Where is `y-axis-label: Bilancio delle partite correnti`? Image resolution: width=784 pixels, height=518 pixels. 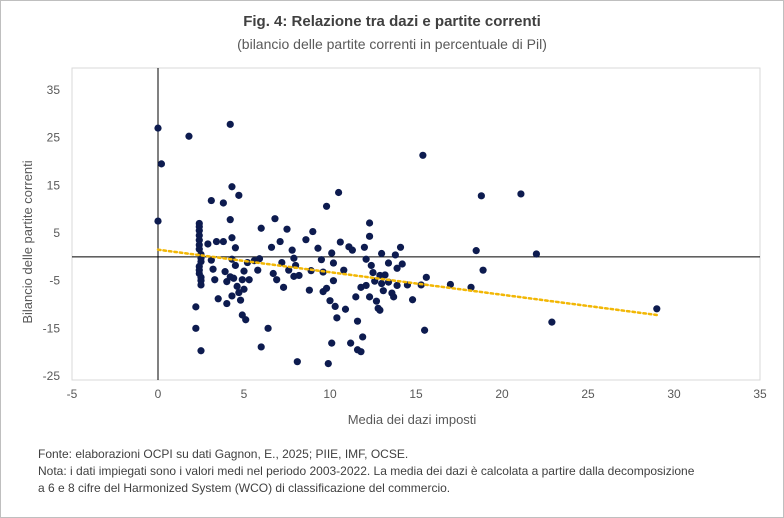 y-axis-label: Bilancio delle partite correnti is located at coordinates (27, 241).